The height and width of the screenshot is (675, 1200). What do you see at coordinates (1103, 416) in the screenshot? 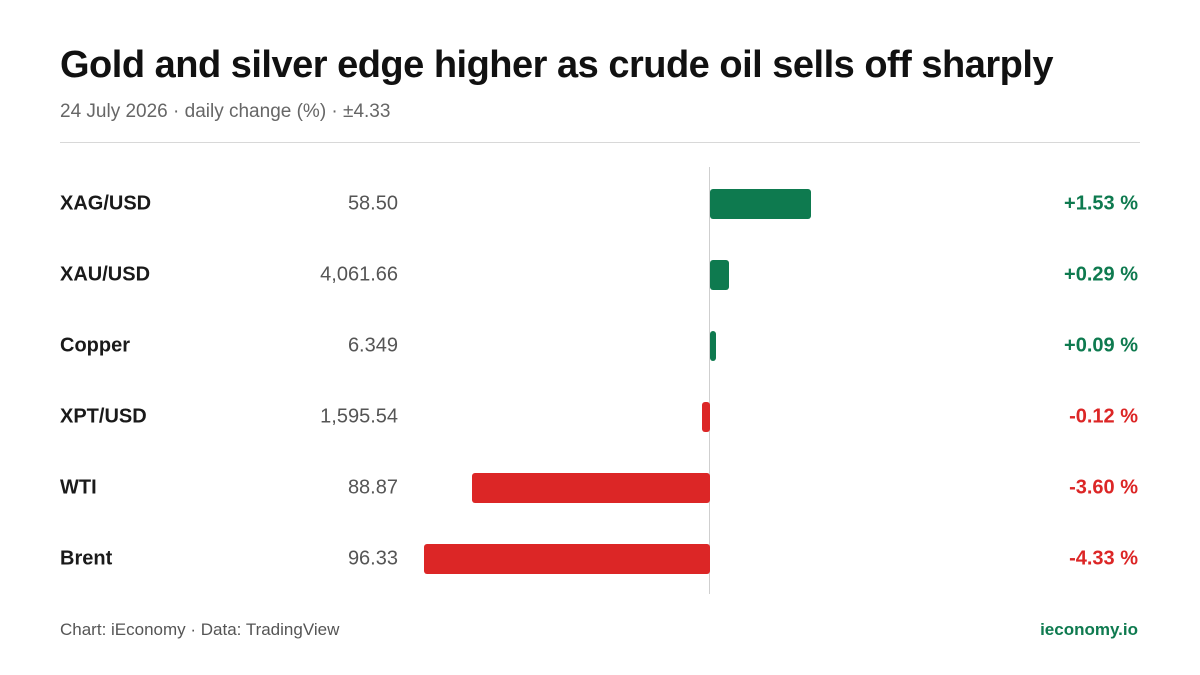
I see `change-label-xpt-usd: -0.12 %` at bounding box center [1103, 416].